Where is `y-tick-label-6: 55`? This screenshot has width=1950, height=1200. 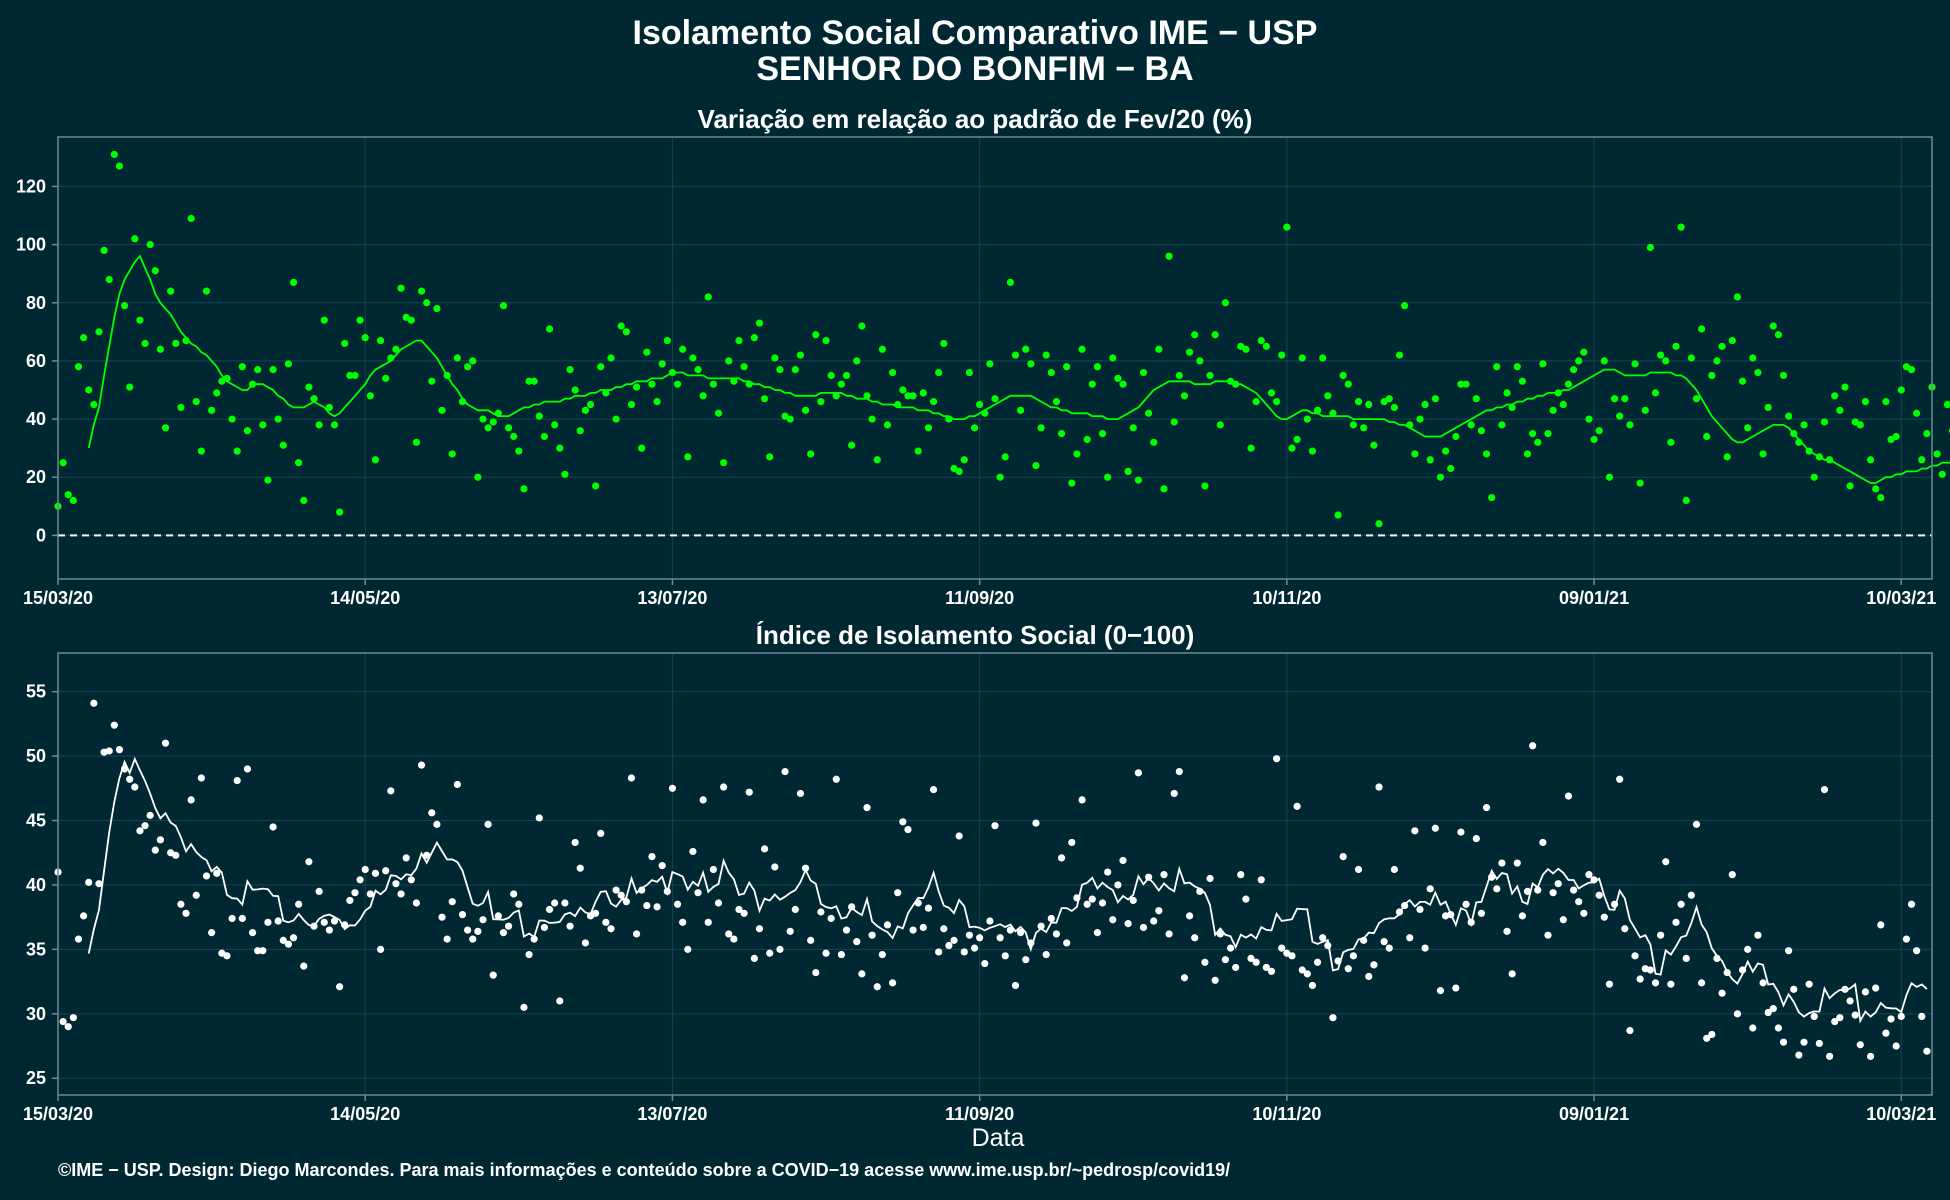
y-tick-label-6: 55 is located at coordinates (36, 692).